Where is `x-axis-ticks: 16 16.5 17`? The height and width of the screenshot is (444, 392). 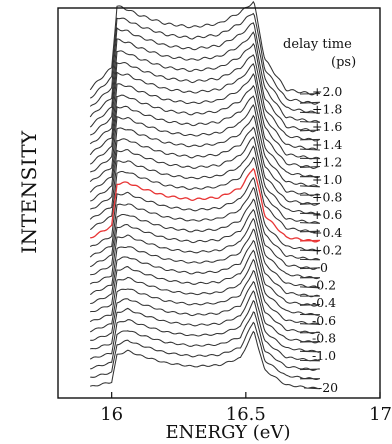 x-axis-ticks: 16 16.5 17 is located at coordinates (246, 408).